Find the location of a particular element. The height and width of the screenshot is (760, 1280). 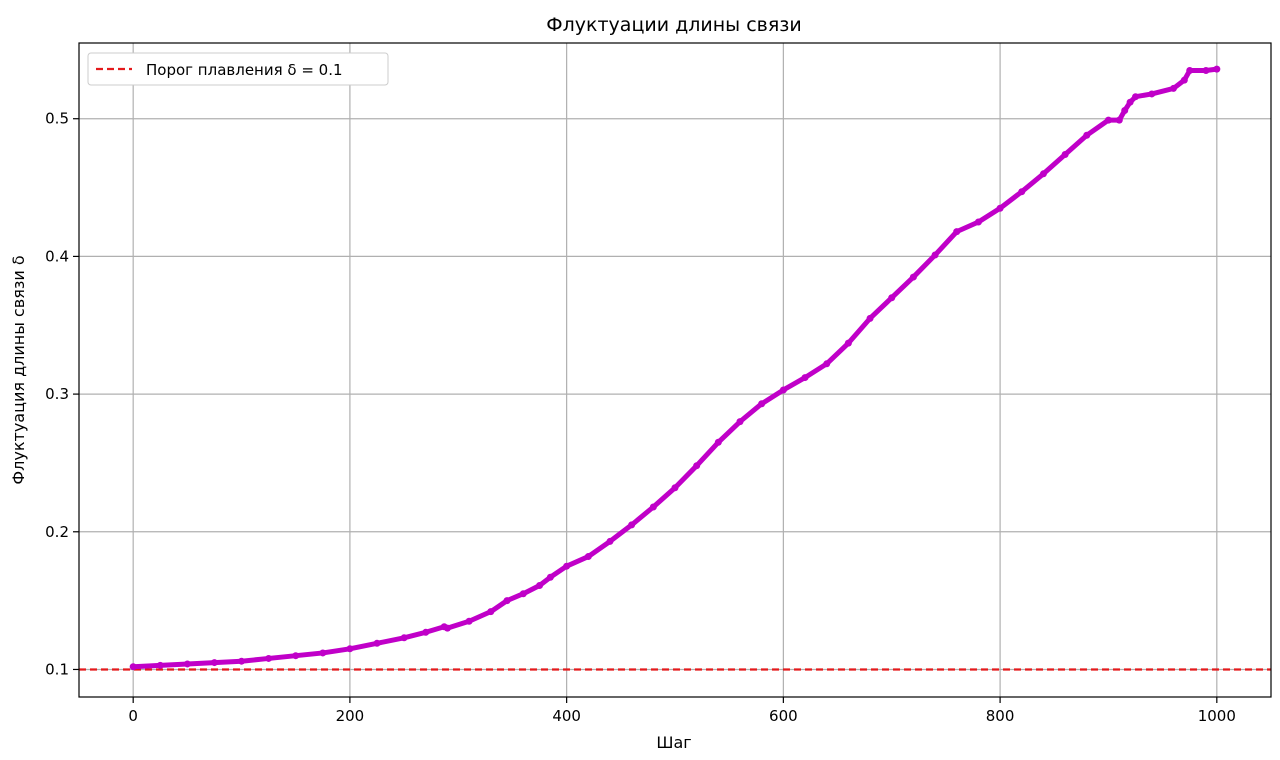

x-tick-label: 600 is located at coordinates (783, 716).